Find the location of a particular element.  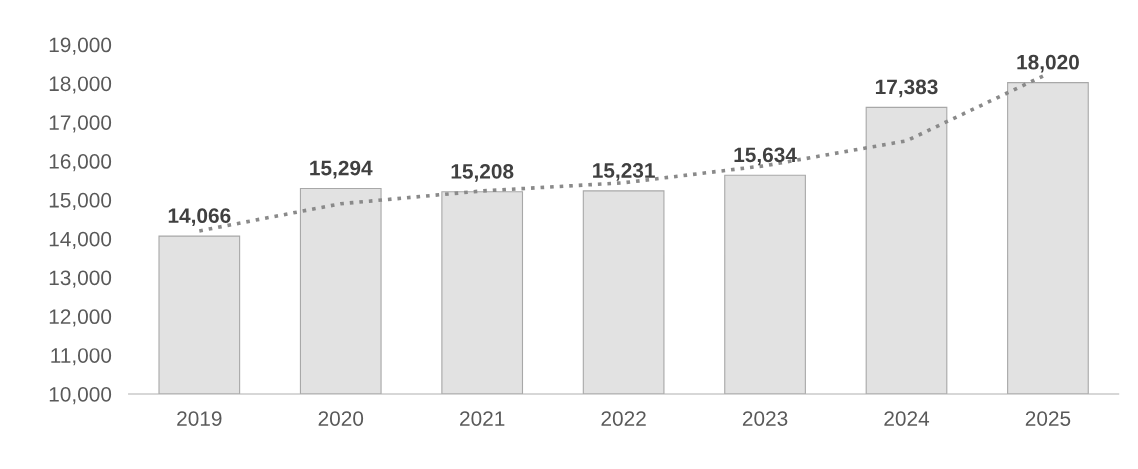

x-tick-label: 2022 is located at coordinates (623, 418).